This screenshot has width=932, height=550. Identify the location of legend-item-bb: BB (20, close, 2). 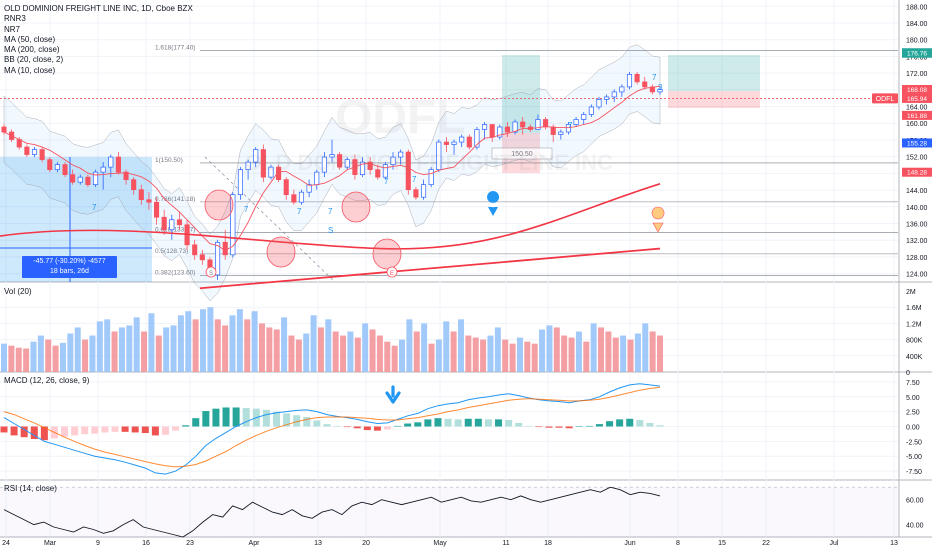
(34, 60).